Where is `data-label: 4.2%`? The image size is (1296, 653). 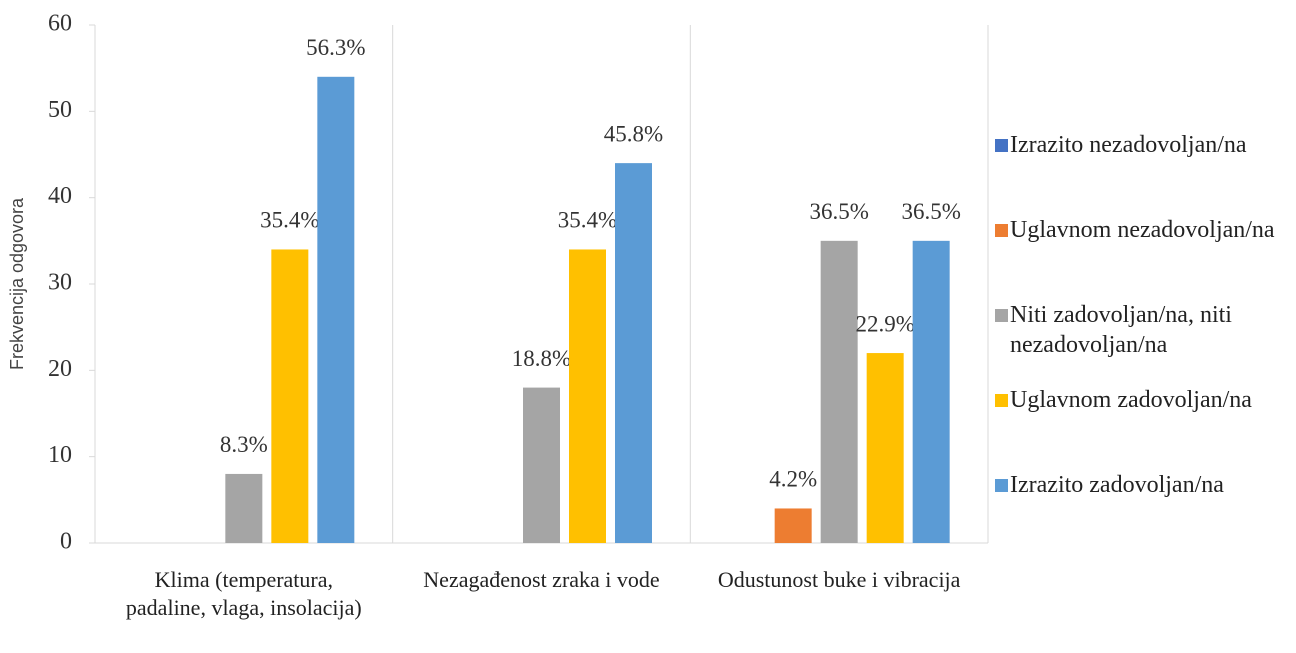
data-label: 4.2% is located at coordinates (793, 479).